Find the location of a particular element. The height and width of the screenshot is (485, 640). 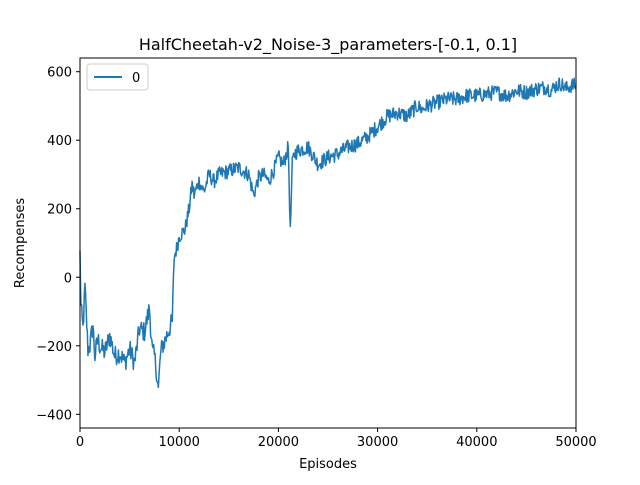

x-tick-label: 40000 is located at coordinates (476, 442).